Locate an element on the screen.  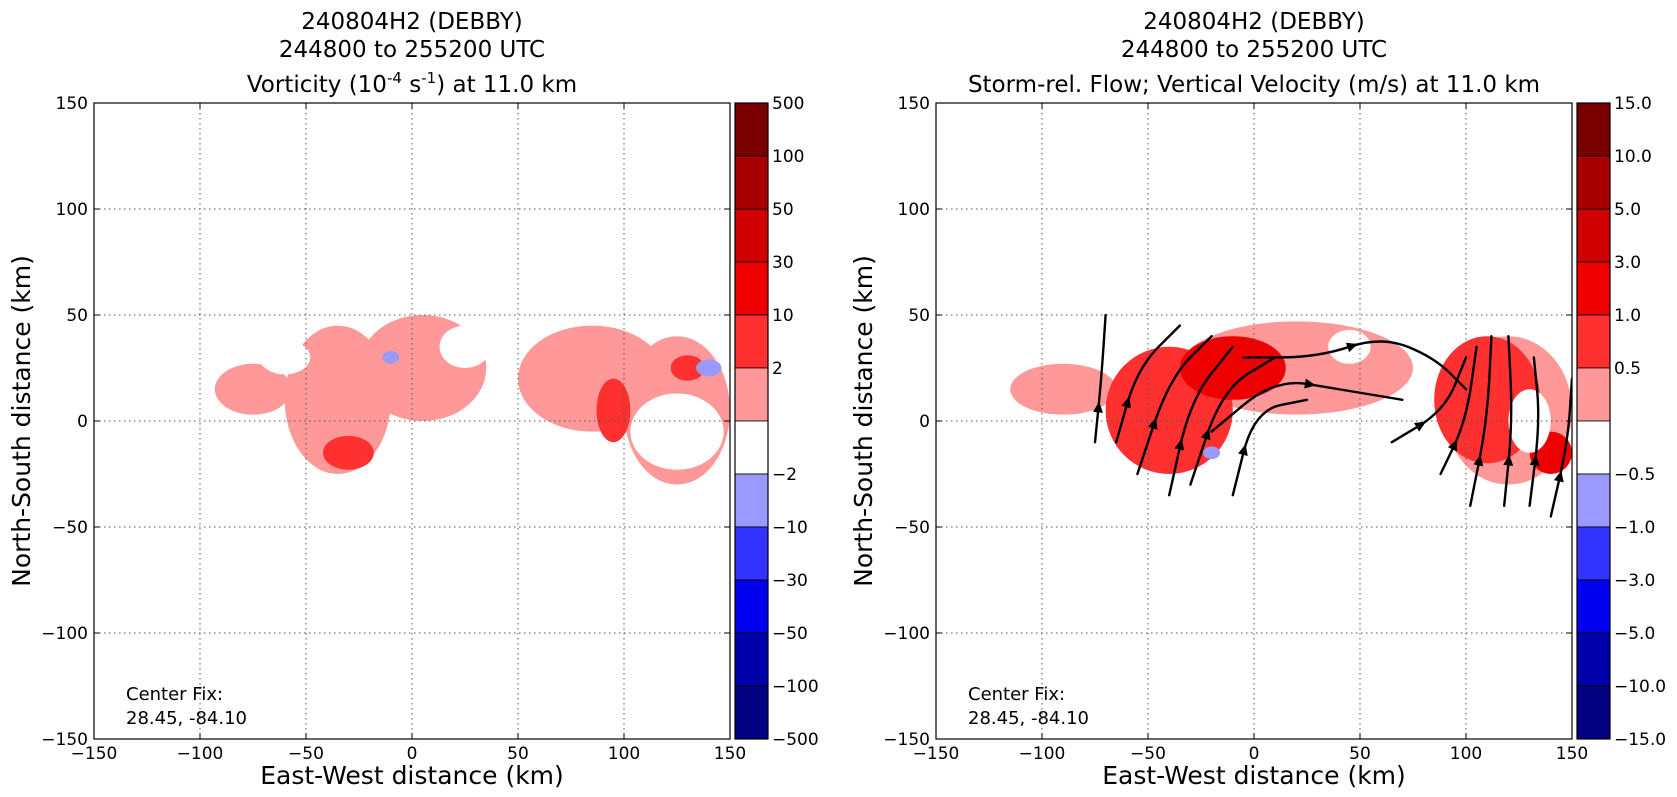
colorbar-tick-label: −2 is located at coordinates (784, 475).